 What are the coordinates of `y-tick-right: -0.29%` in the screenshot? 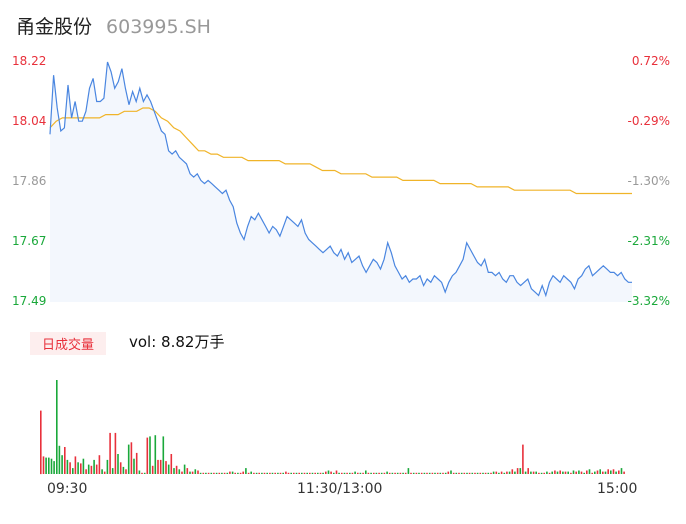 It's located at (648, 121).